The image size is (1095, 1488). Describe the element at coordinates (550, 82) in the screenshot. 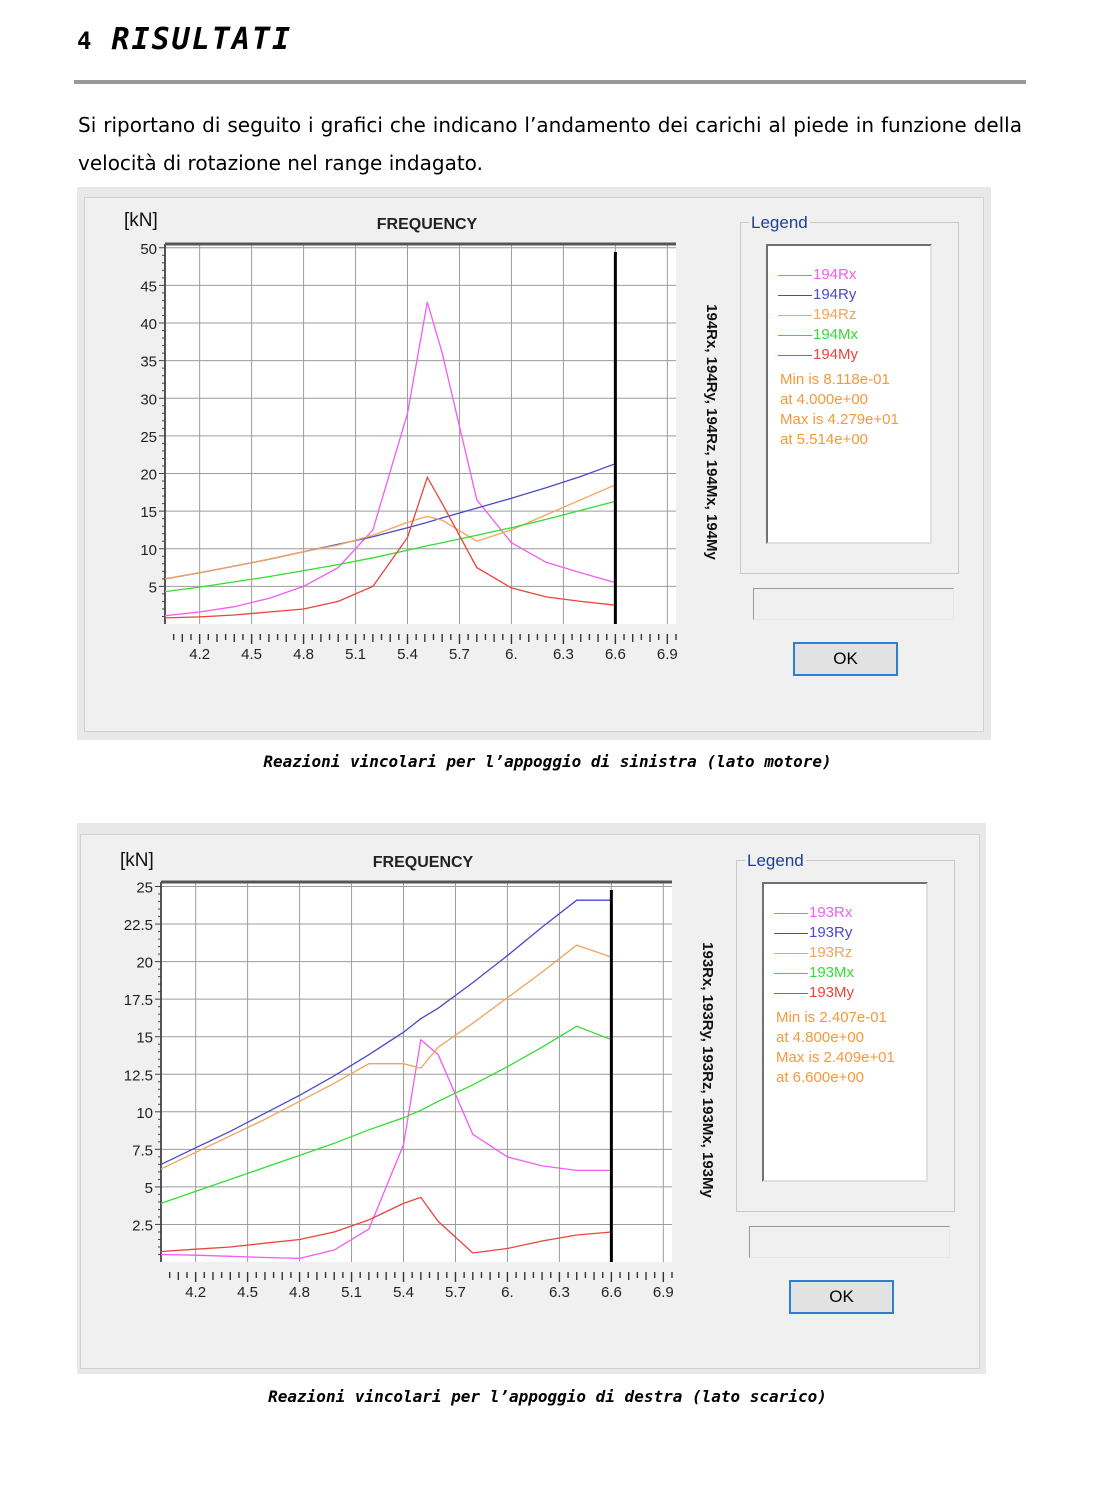

I see `heading-rule` at that location.